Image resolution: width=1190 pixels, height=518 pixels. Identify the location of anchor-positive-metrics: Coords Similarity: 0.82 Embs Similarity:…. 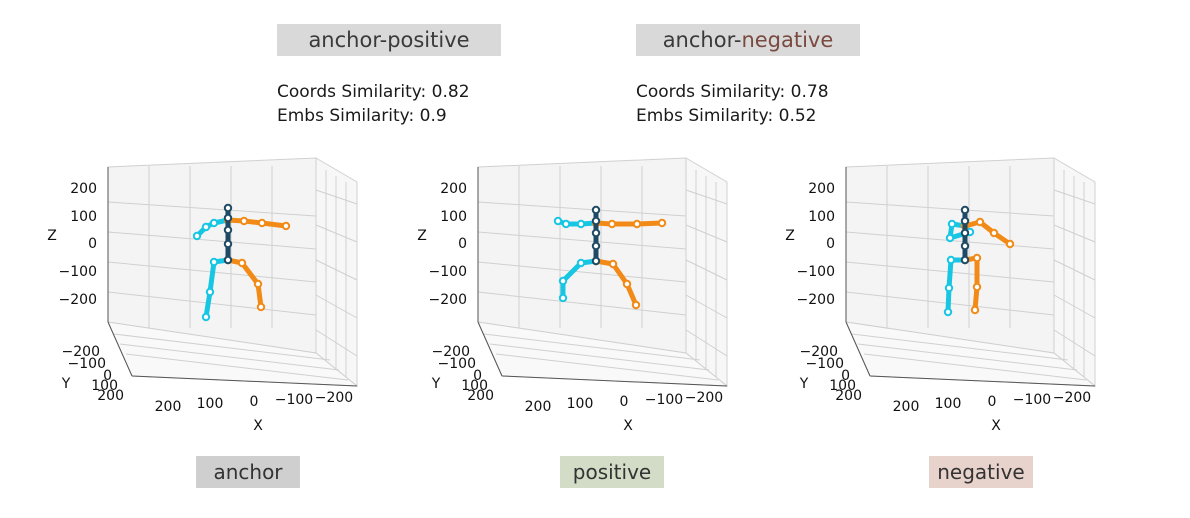
(373, 104).